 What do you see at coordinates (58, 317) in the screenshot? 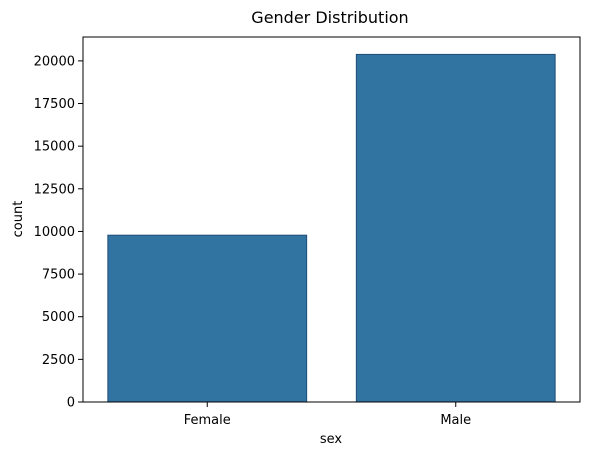
I see `y-tick-label: 5000` at bounding box center [58, 317].